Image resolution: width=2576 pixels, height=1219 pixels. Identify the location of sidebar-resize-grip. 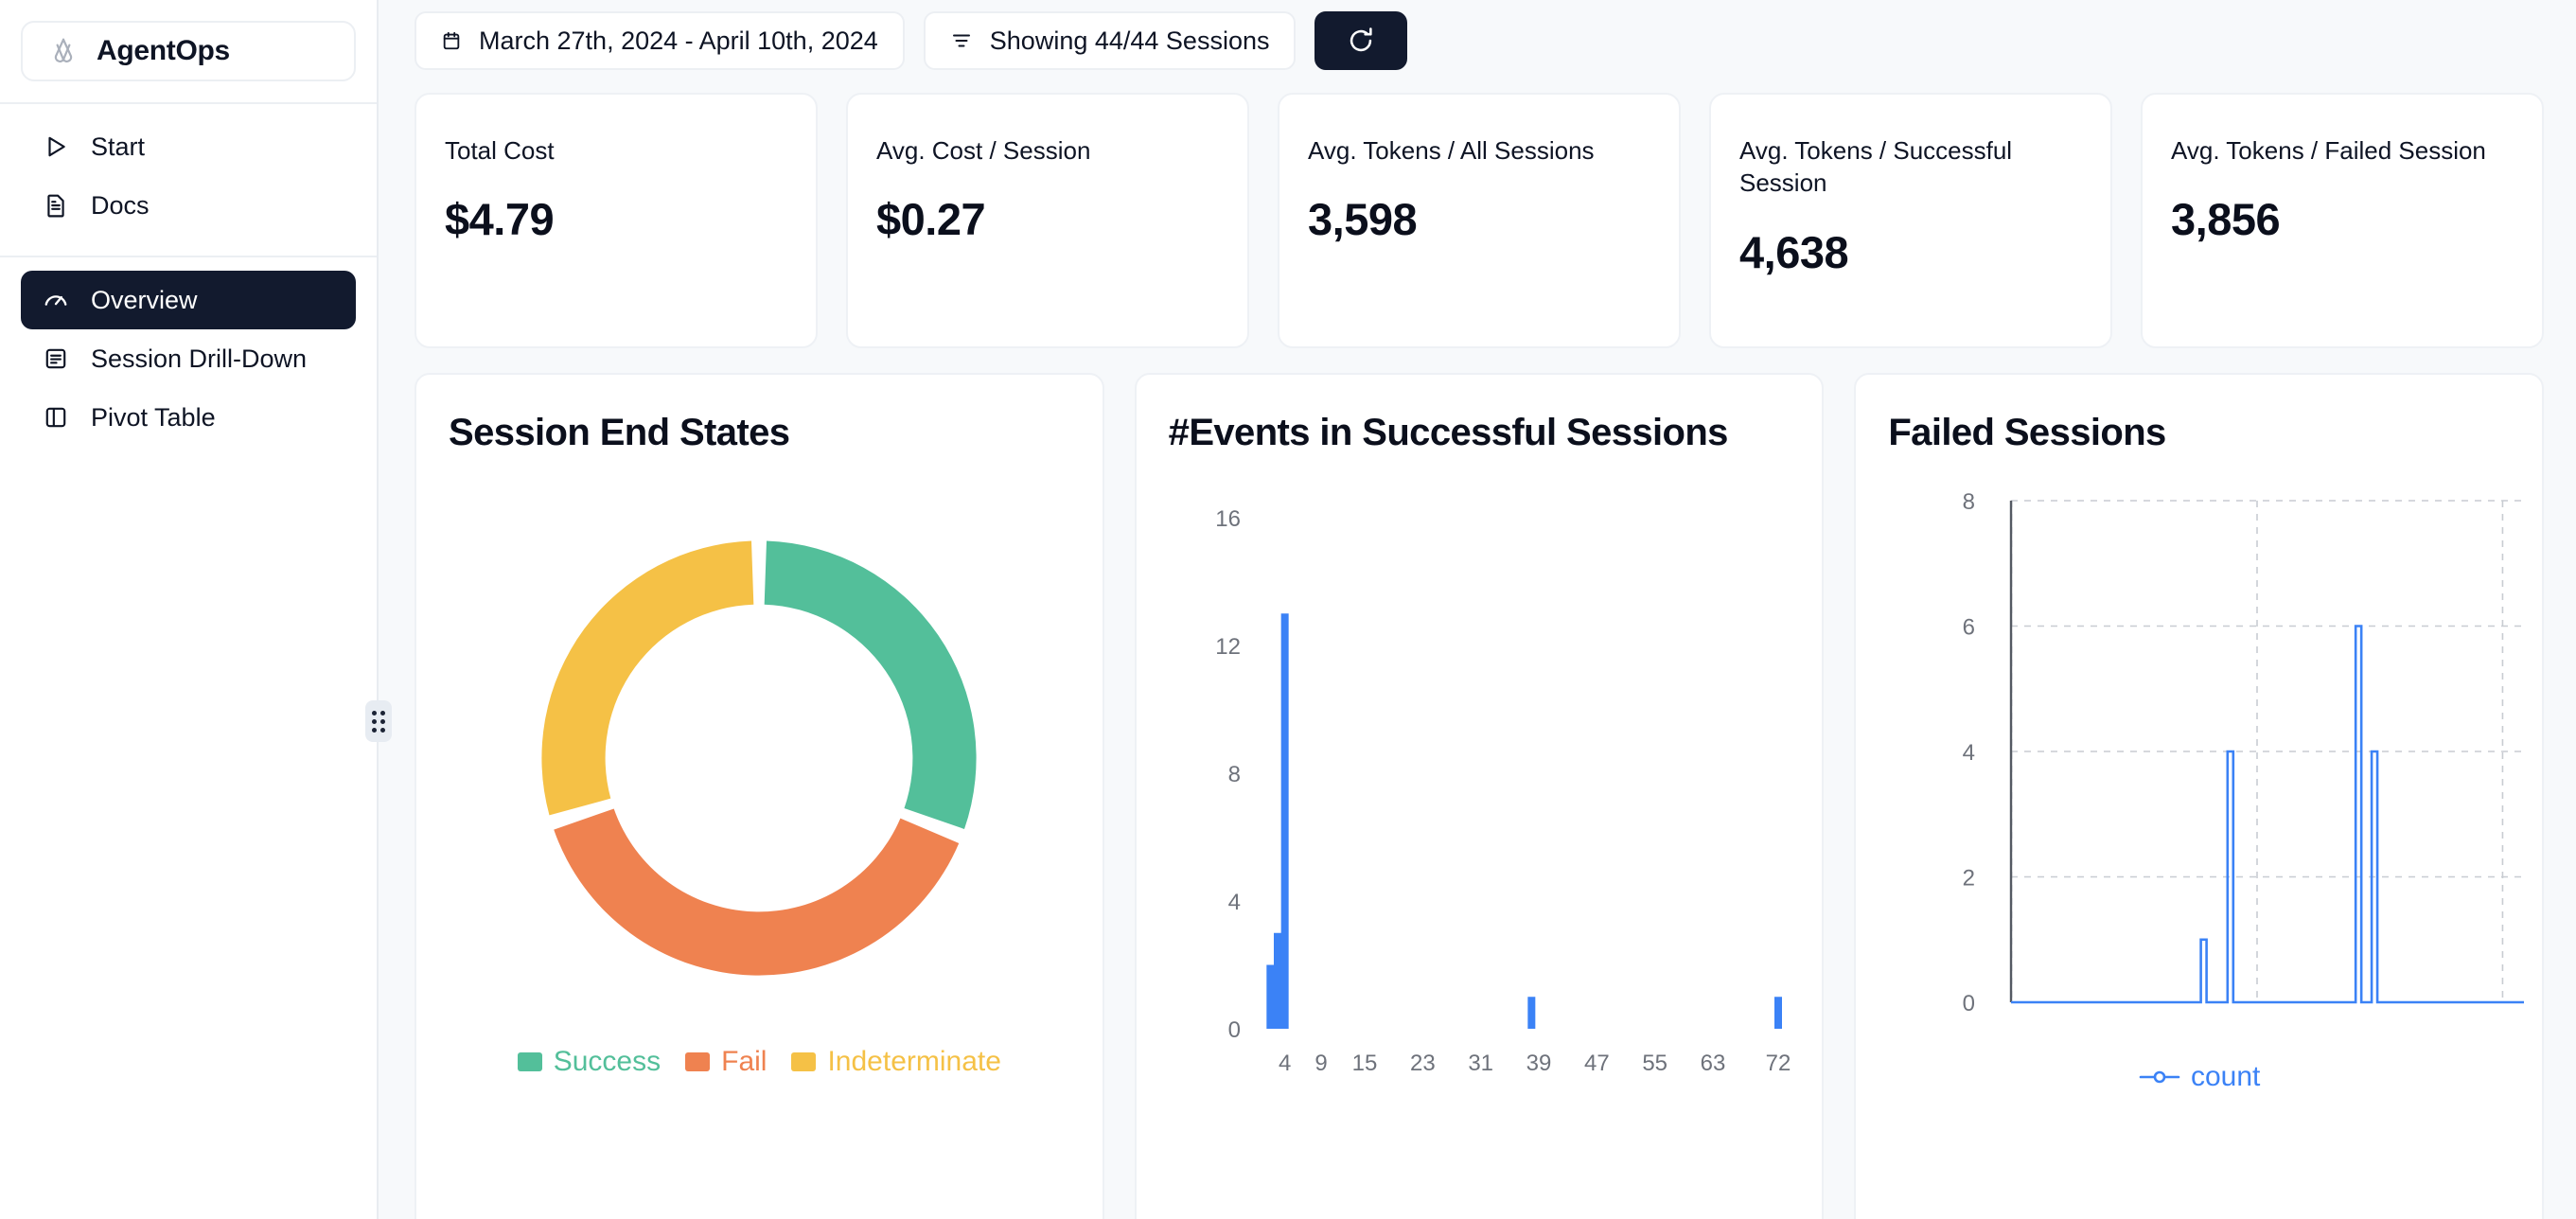
(378, 721).